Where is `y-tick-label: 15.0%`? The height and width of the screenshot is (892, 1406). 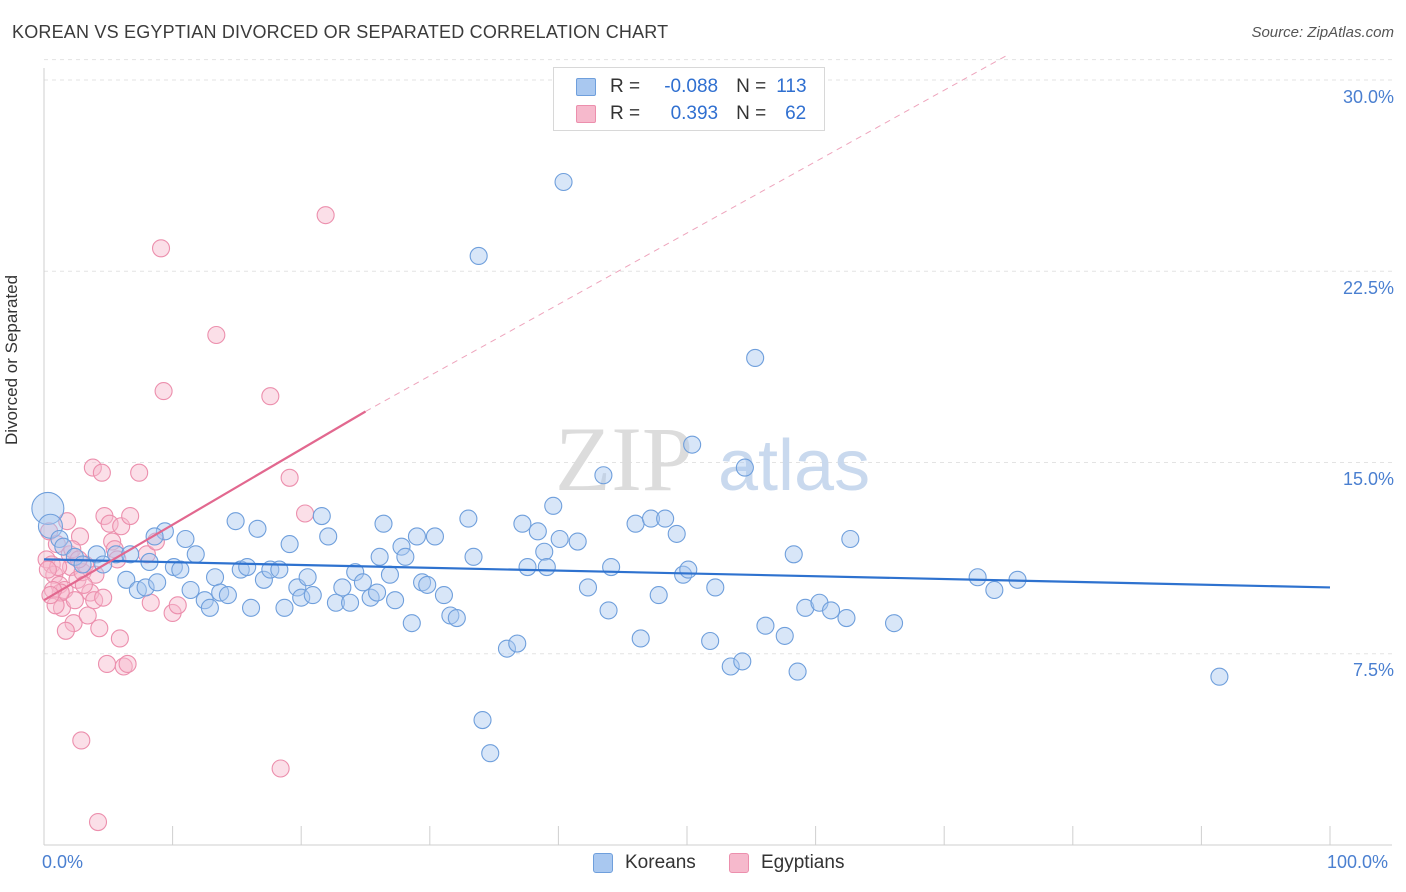 y-tick-label: 15.0% is located at coordinates (1368, 479).